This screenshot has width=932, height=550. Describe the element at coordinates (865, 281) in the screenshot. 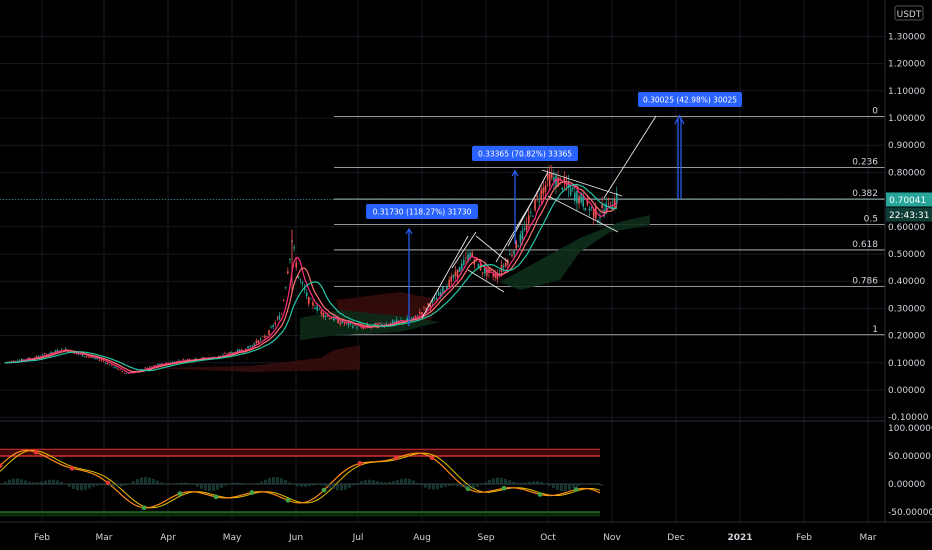

I see `fib-label-0-786: 0.786` at that location.